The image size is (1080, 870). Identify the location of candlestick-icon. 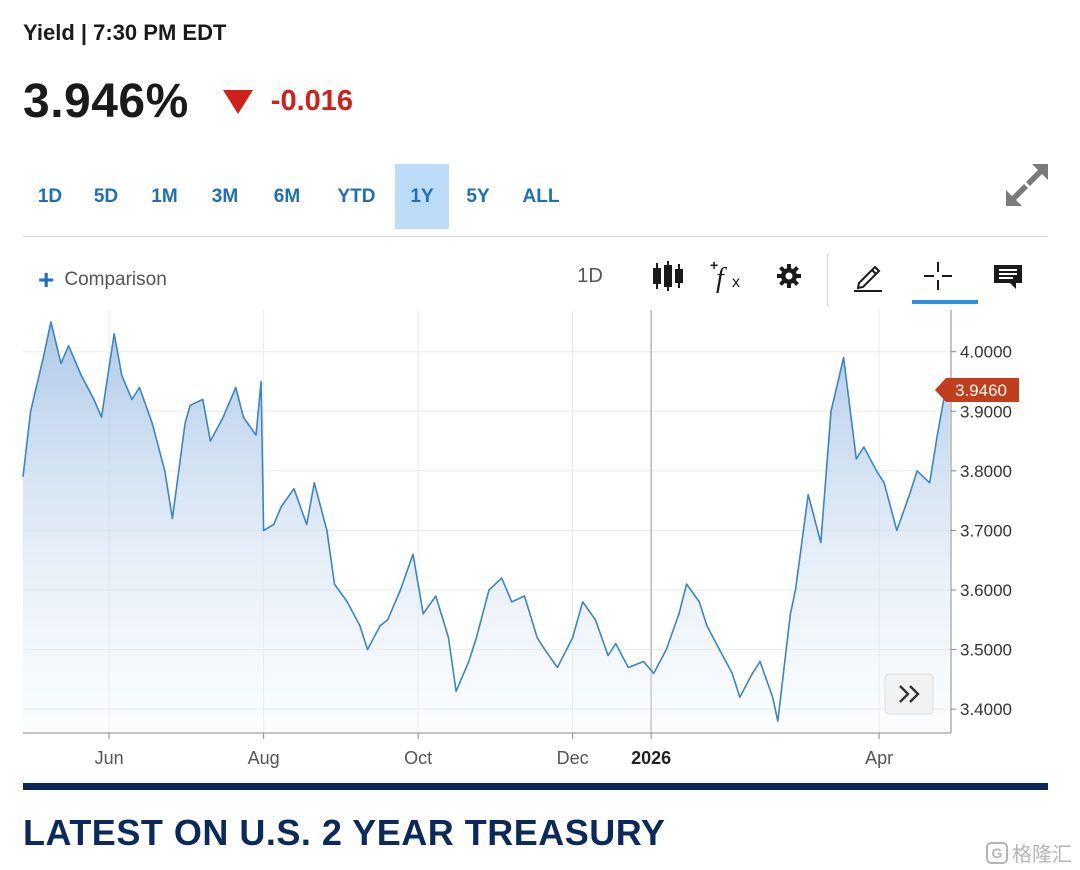
(668, 276).